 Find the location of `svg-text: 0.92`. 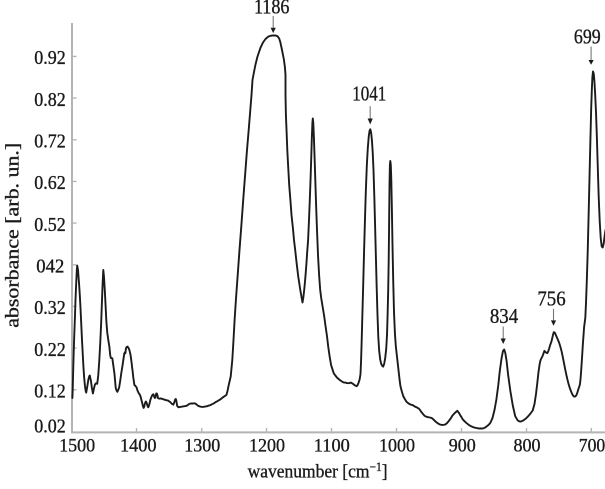

svg-text: 0.92 is located at coordinates (50, 58).